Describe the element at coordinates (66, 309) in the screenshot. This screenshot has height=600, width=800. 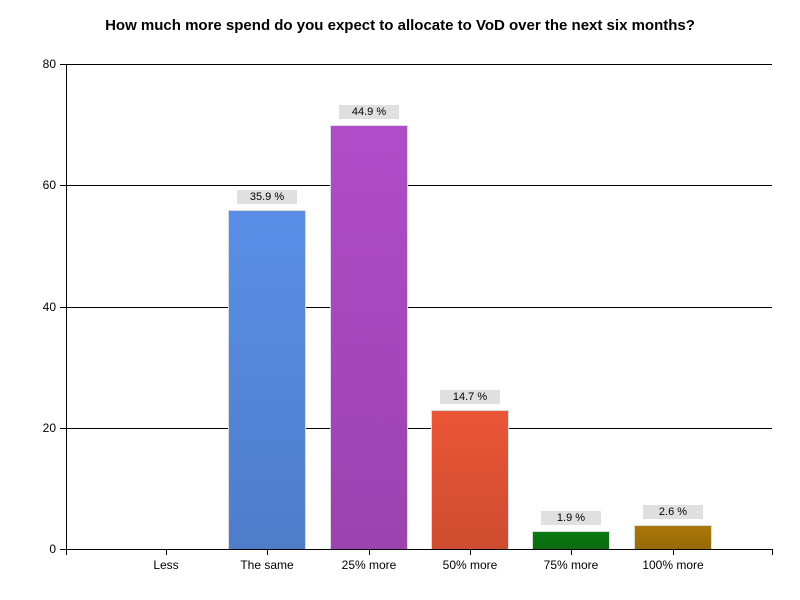
I see `y-axis` at that location.